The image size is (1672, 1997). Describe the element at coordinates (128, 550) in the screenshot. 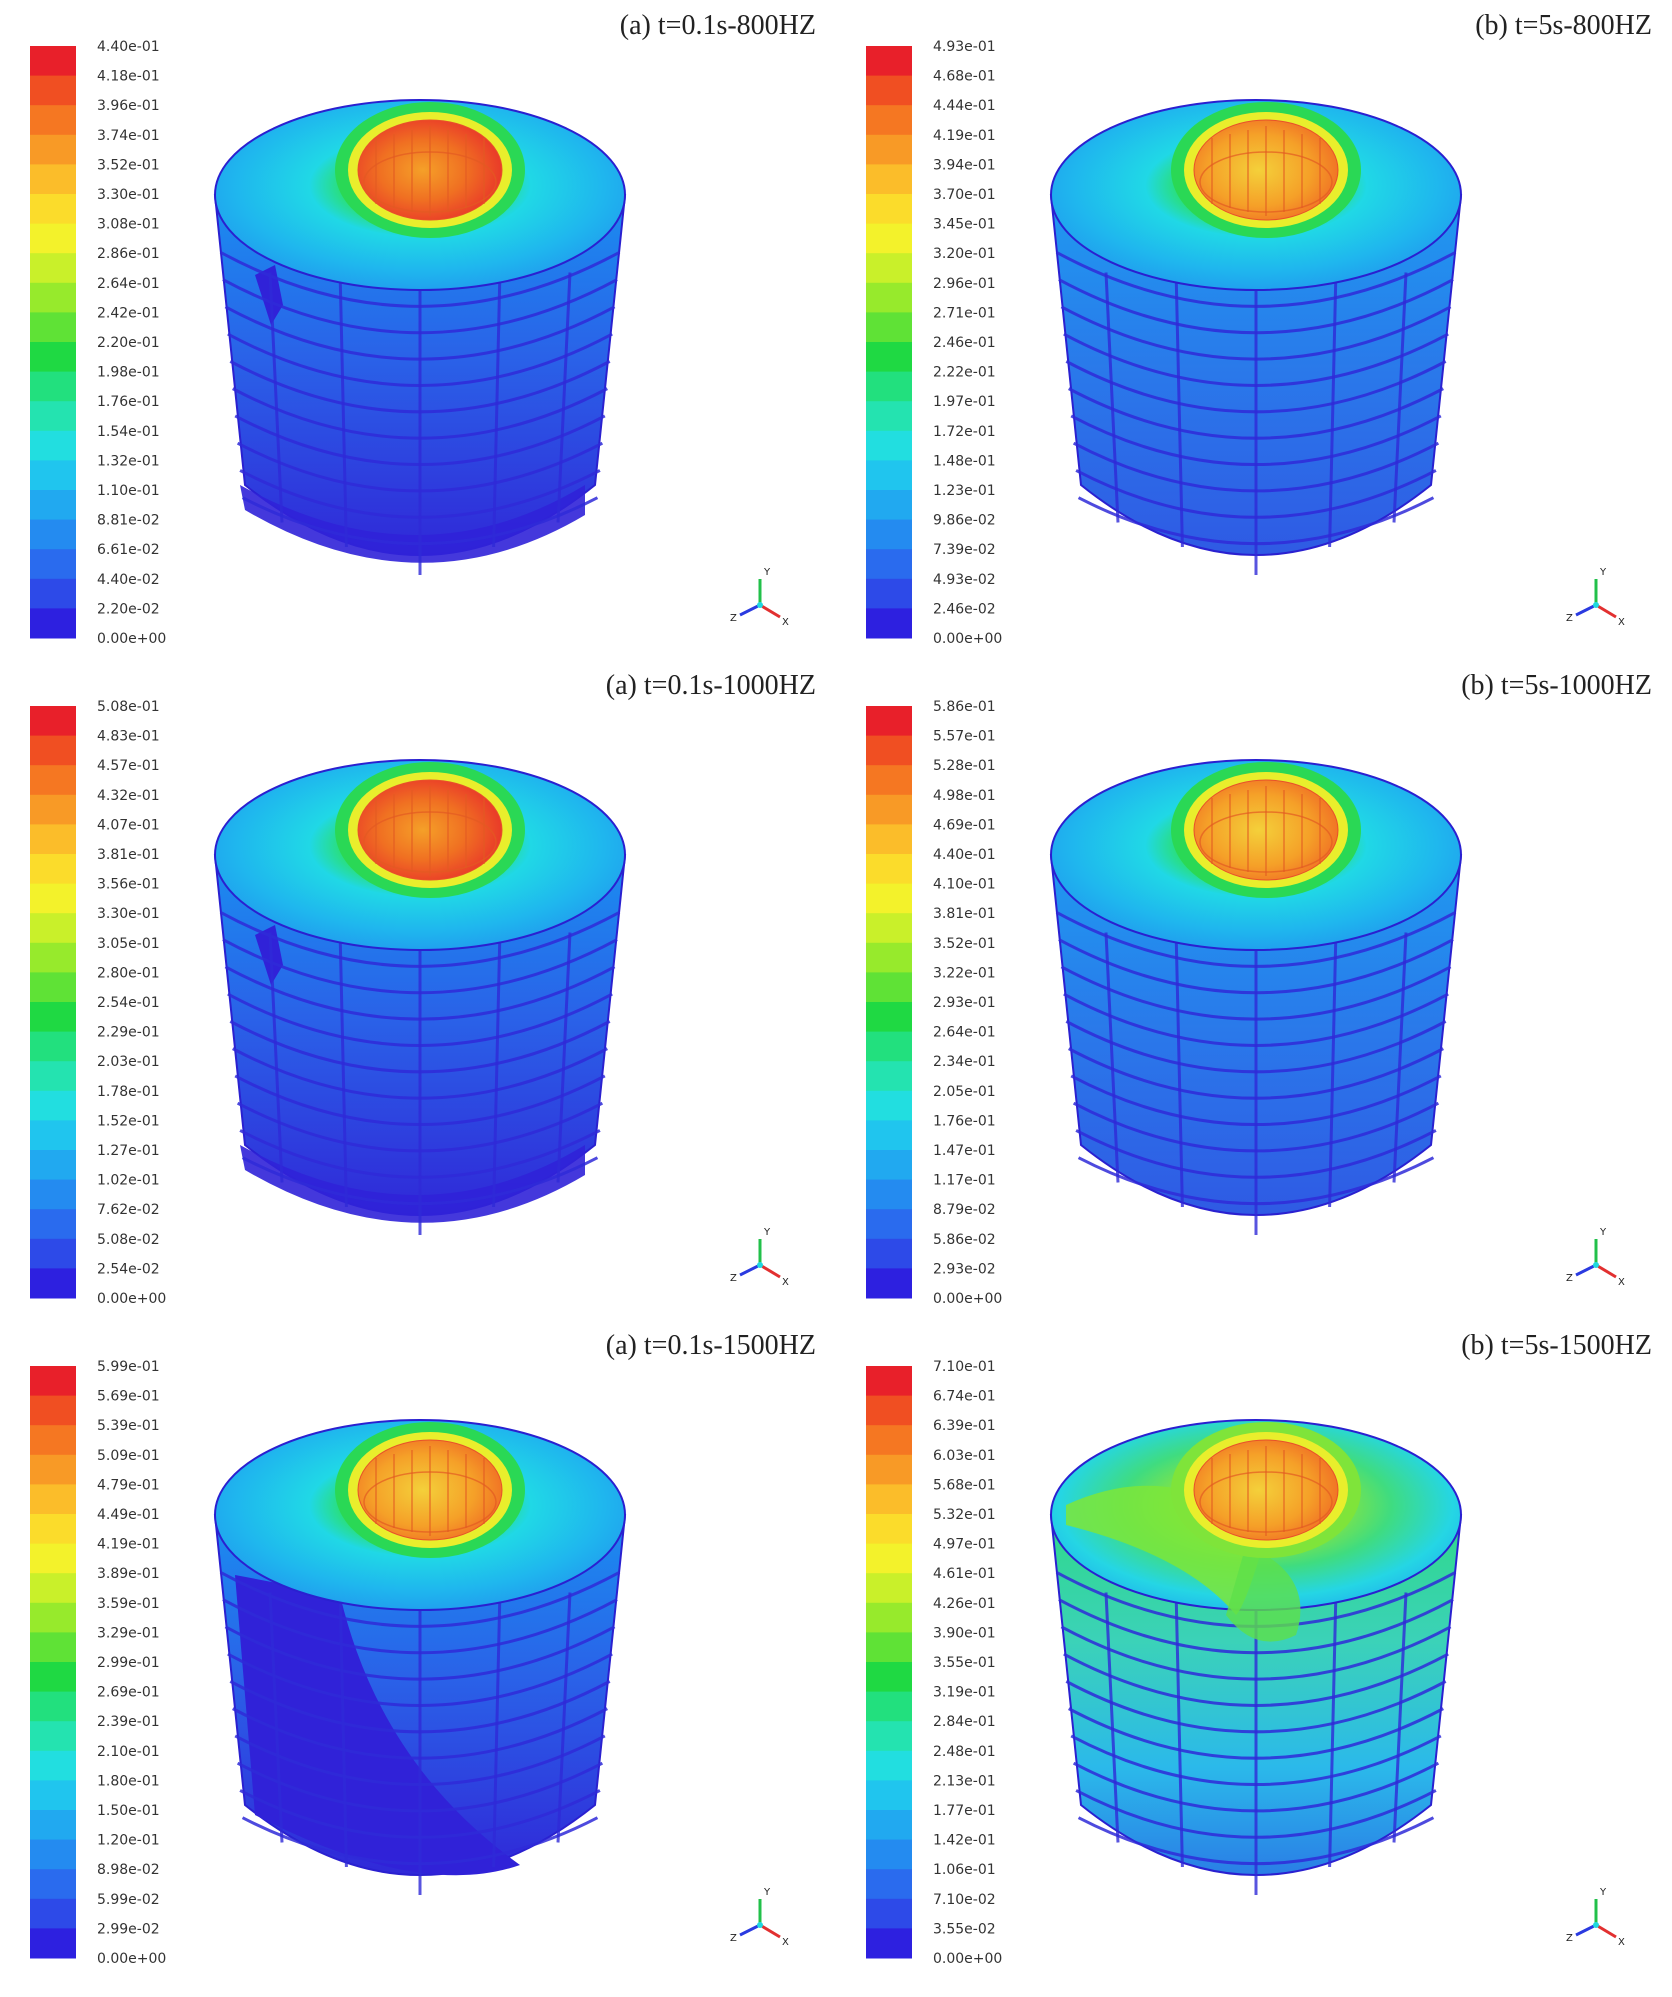

I see `colorbar-tick-label: 6.61e-02` at that location.